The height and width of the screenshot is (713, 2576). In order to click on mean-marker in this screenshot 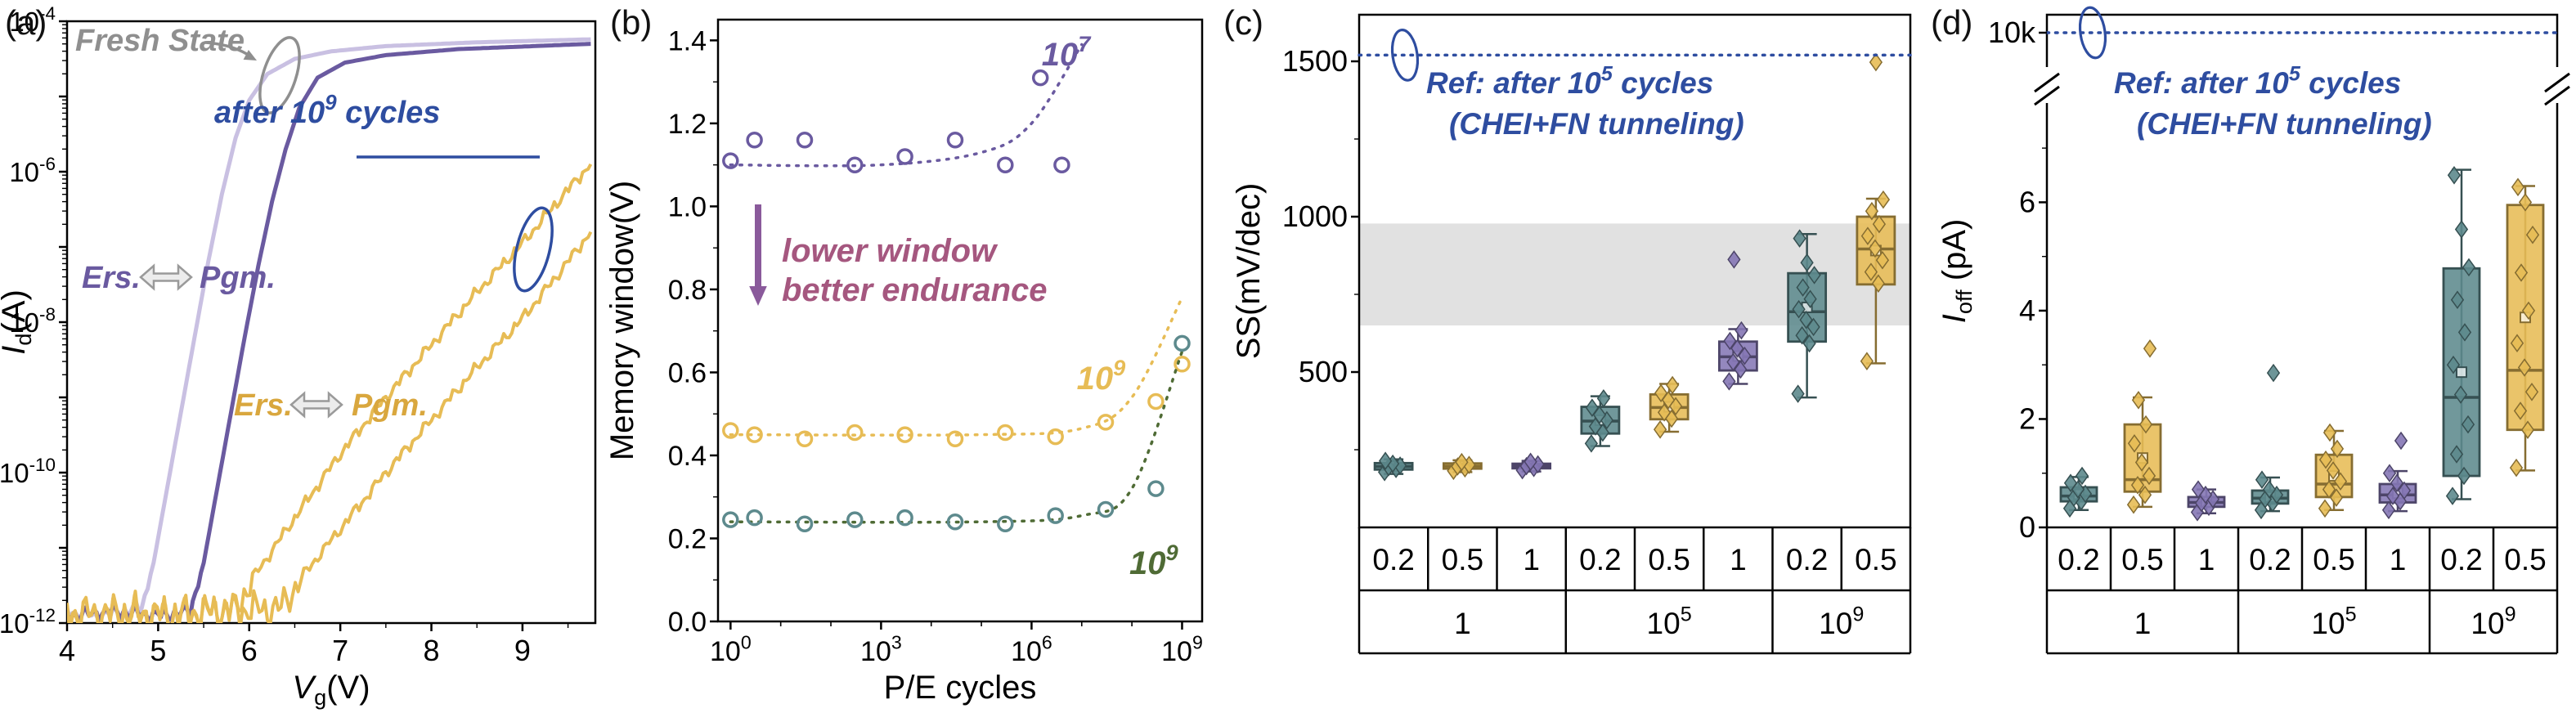, I will do `click(2461, 372)`.